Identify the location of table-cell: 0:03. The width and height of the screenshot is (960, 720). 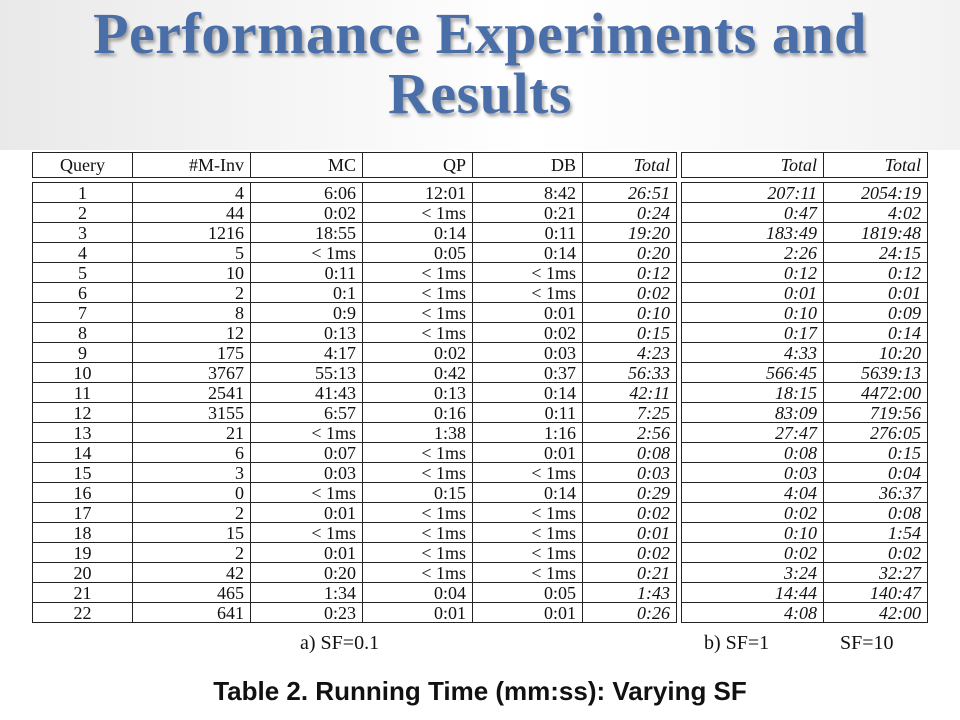
(629, 472).